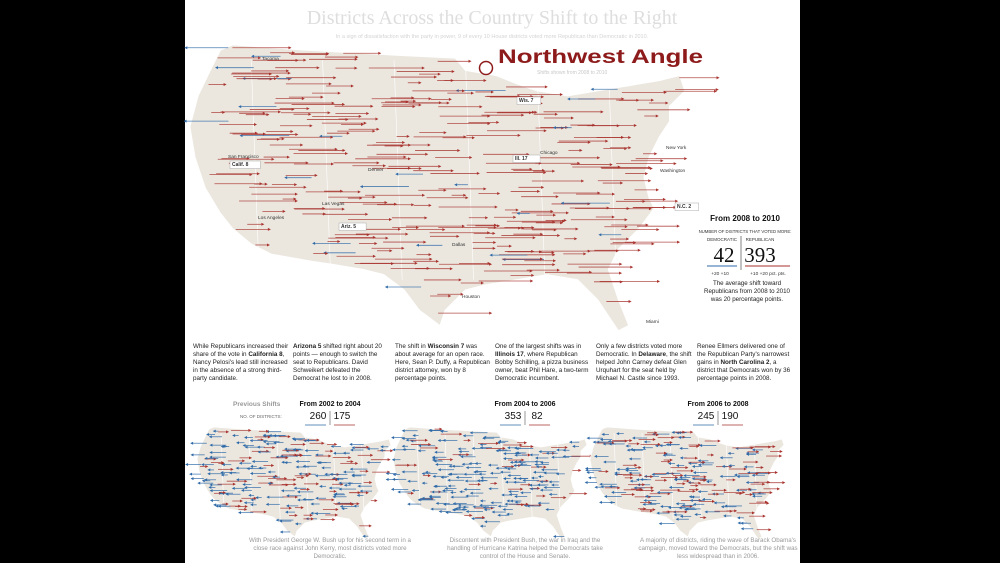  Describe the element at coordinates (528, 100) in the screenshot. I see `label-box` at that location.